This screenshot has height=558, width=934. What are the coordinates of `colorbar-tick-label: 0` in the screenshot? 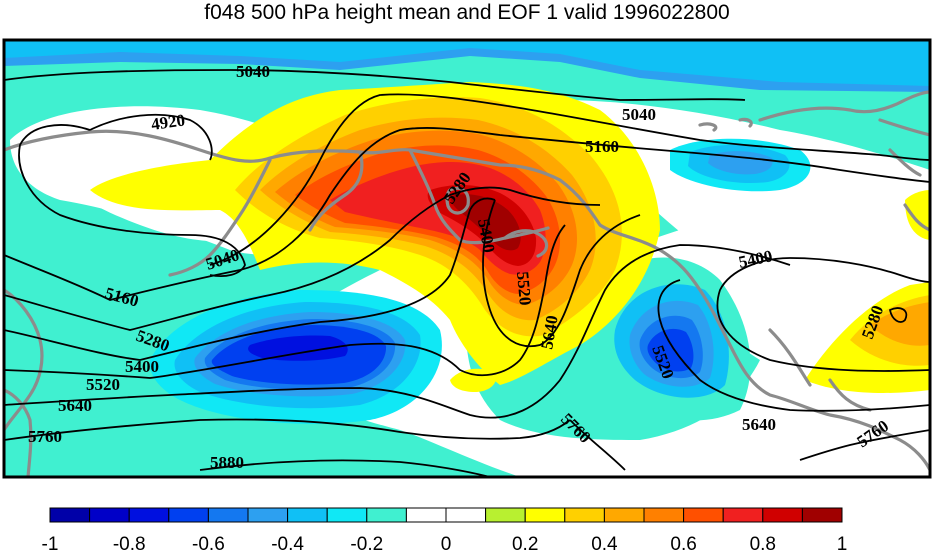 It's located at (446, 544).